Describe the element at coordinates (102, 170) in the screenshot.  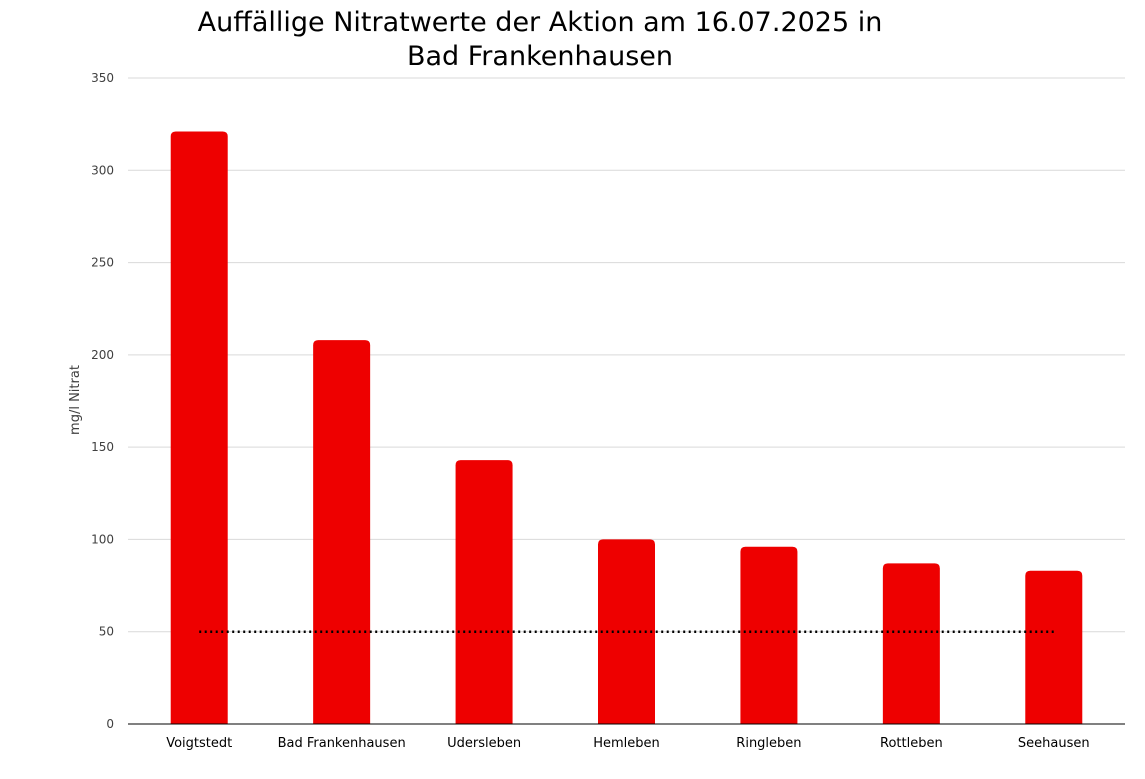
I see `y-tick-label: 300` at that location.